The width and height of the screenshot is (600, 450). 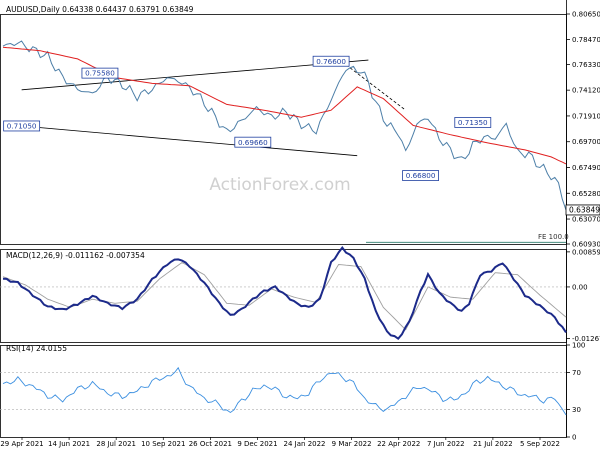 What do you see at coordinates (586, 339) in the screenshot?
I see `macd-tick-label: -0.01267` at bounding box center [586, 339].